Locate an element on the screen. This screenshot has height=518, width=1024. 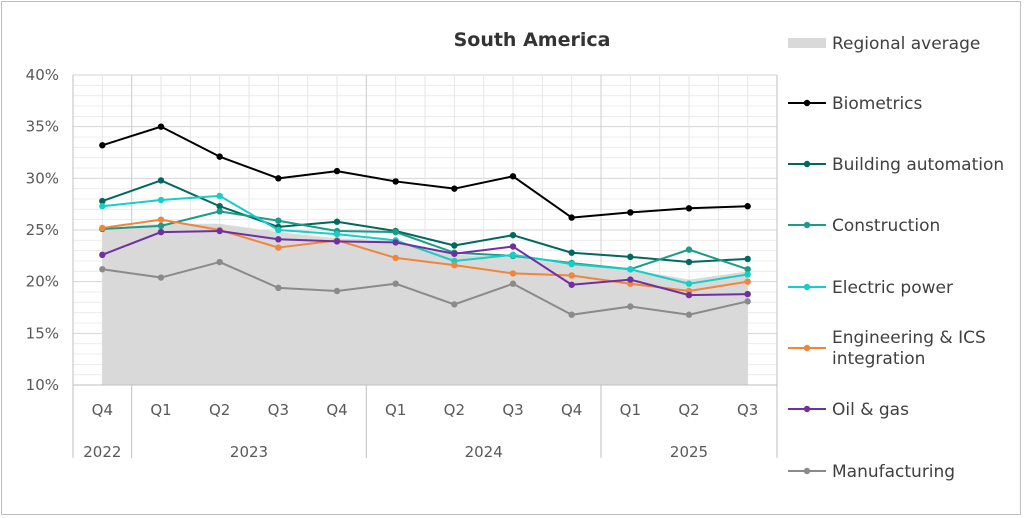
series-manufacturing is located at coordinates (425, 288).